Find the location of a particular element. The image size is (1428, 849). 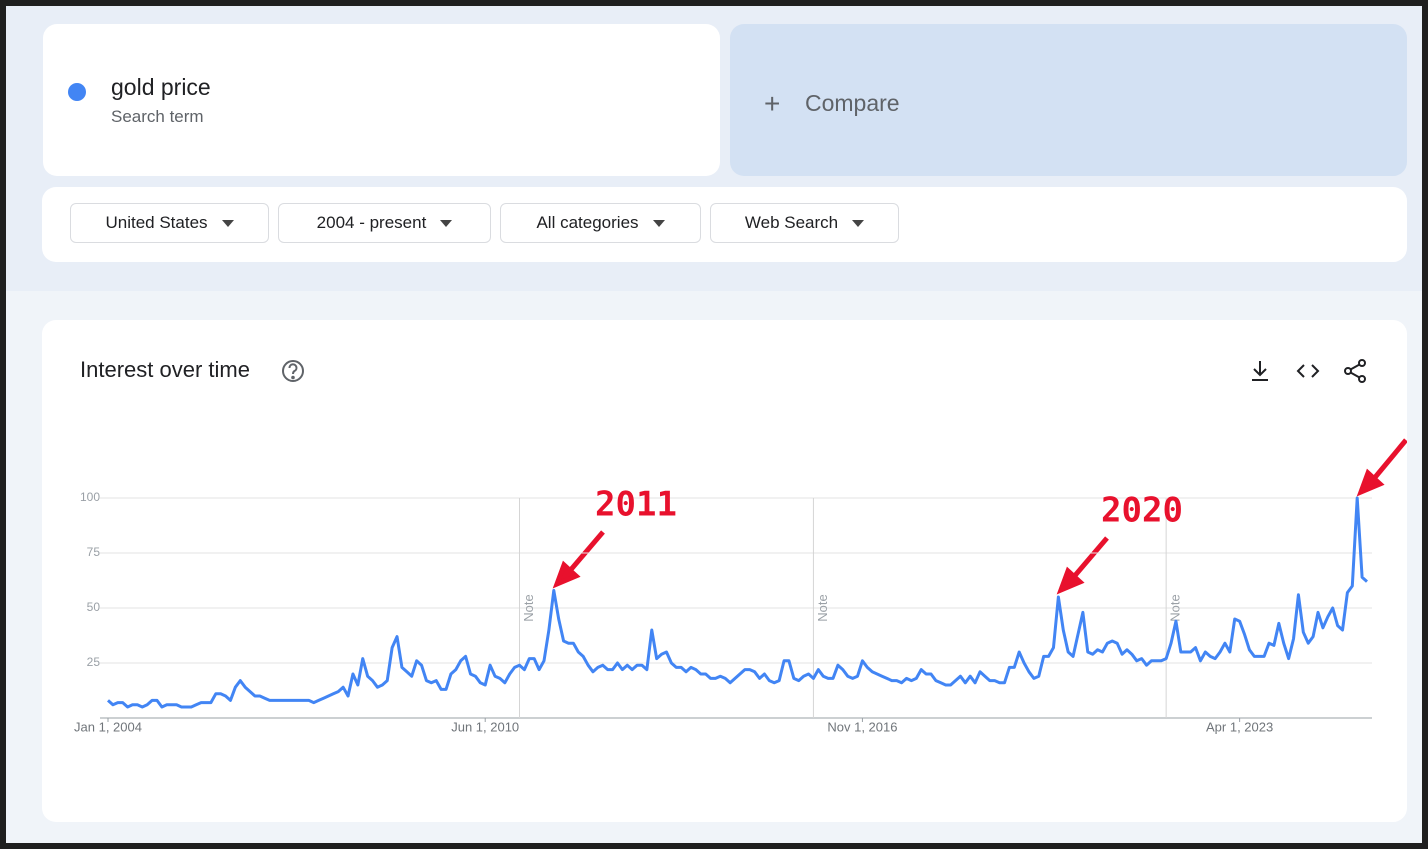

filter-label: 2004 - present is located at coordinates (371, 222).